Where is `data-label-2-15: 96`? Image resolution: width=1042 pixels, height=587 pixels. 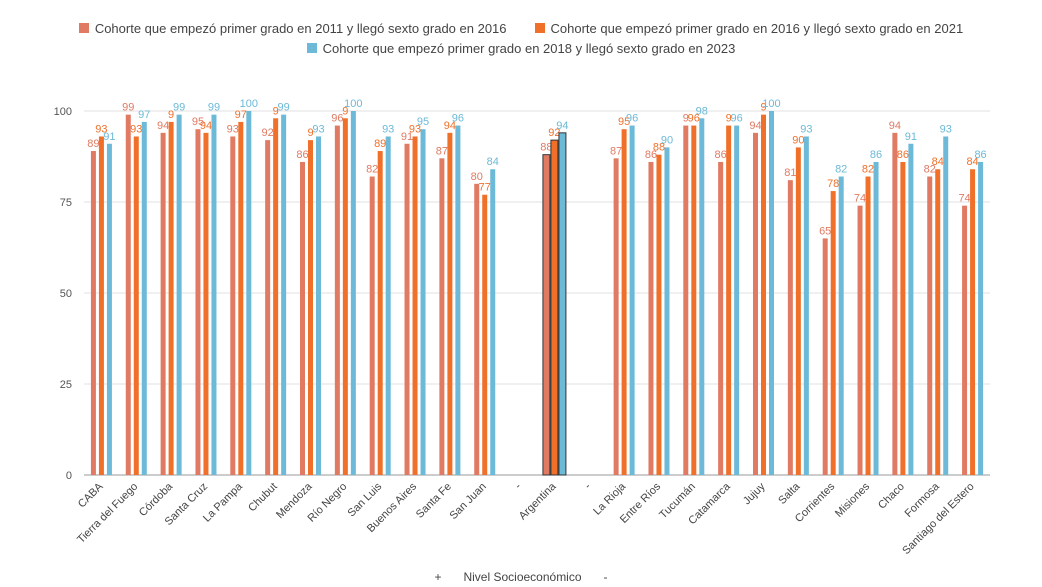 data-label-2-15: 96 is located at coordinates (632, 119).